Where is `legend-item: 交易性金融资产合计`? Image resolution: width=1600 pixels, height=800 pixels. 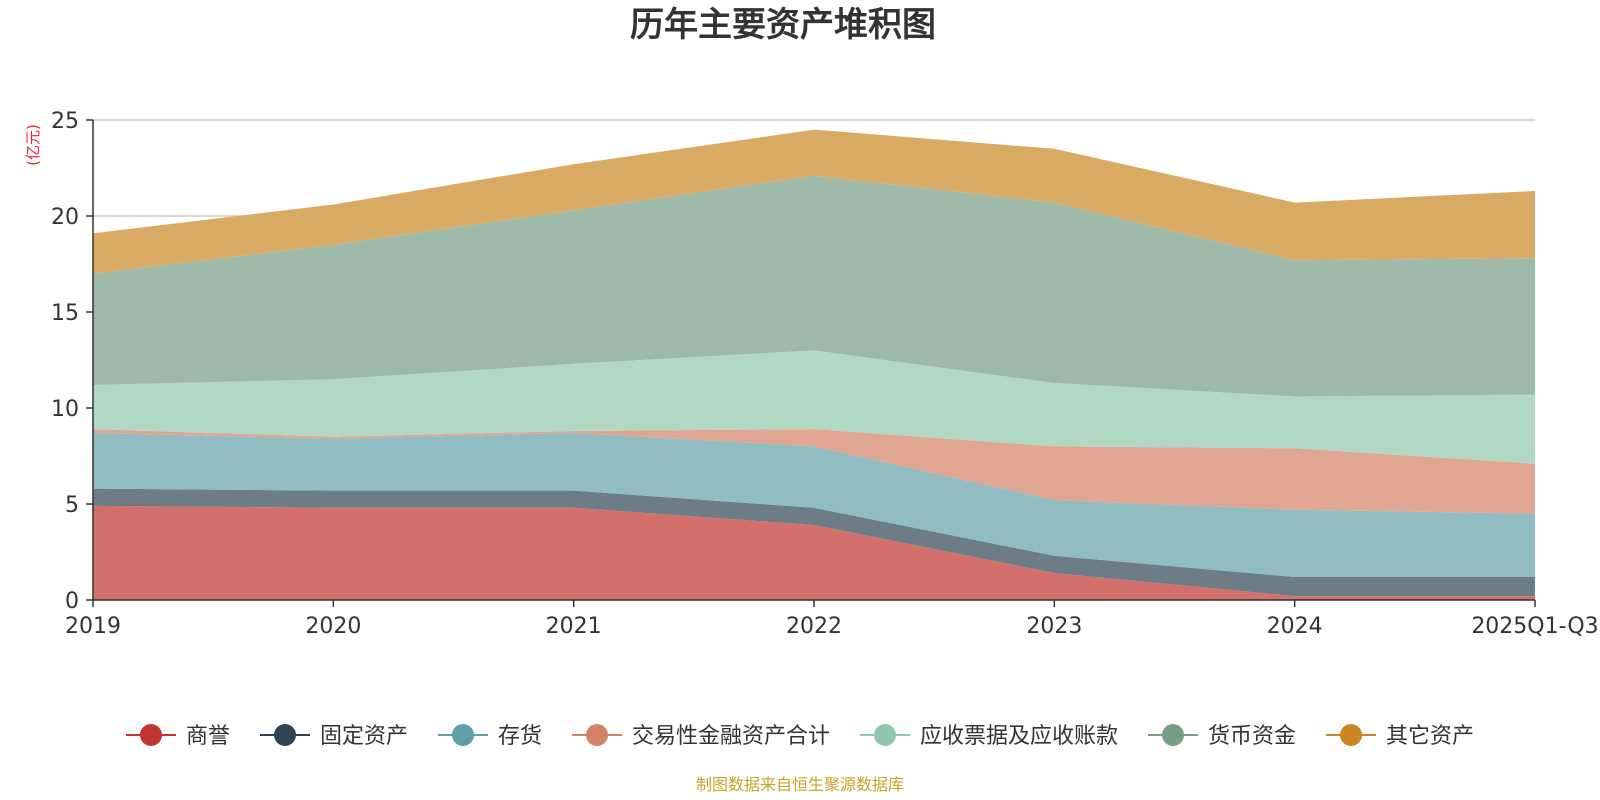
legend-item: 交易性金融资产合计 is located at coordinates (701, 736).